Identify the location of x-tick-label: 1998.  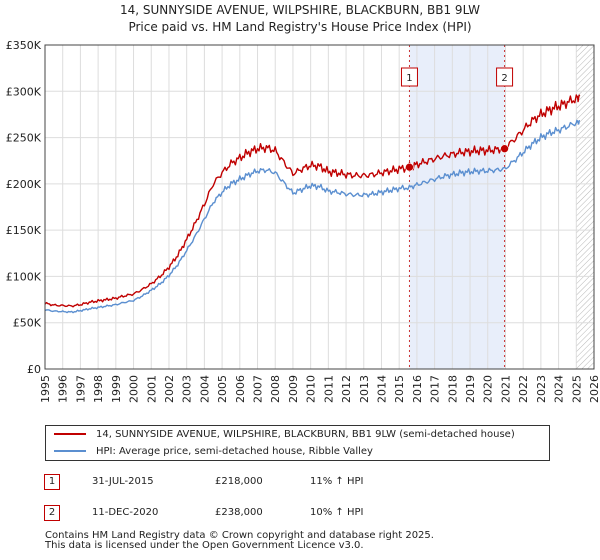
(98, 389).